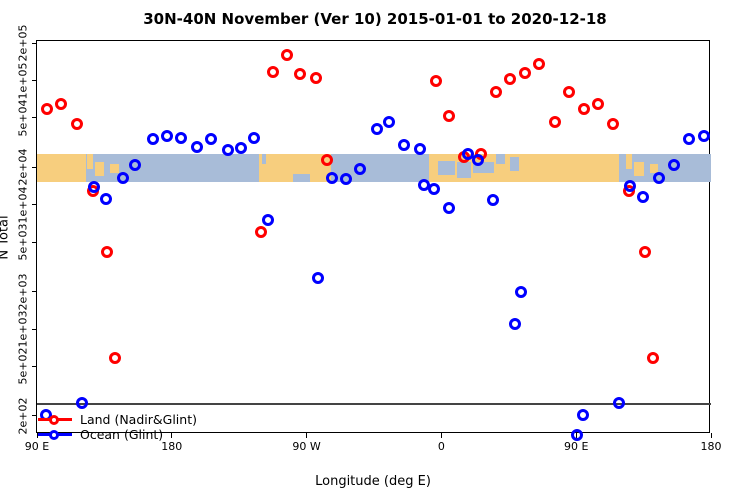 This screenshot has height=500, width=750. Describe the element at coordinates (23, 242) in the screenshot. I see `y-tick-label: 5e+03` at that location.